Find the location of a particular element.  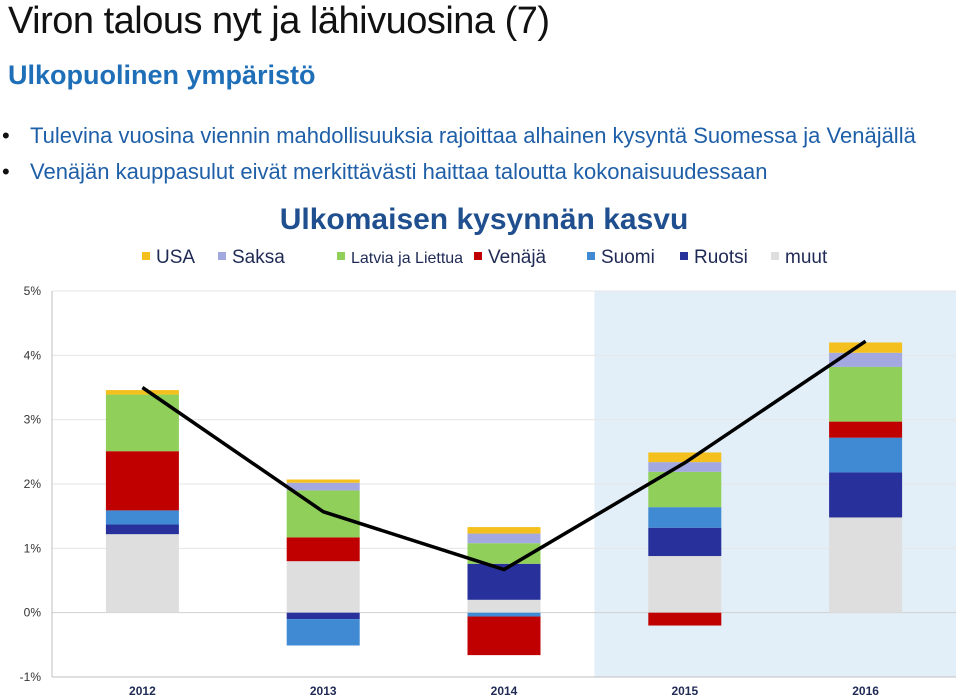

legend-label: Saksa is located at coordinates (258, 257).